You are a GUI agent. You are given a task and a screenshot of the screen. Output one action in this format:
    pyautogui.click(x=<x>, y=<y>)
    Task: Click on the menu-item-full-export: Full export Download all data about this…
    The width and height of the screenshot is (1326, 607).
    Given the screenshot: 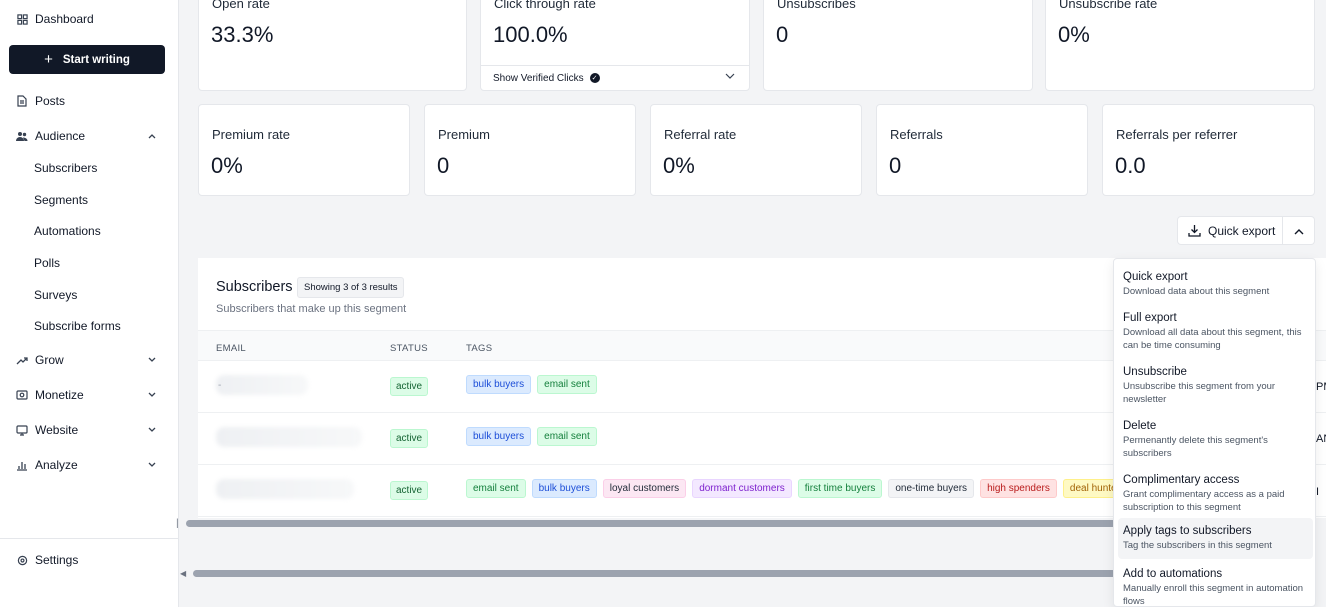 What is the action you would take?
    pyautogui.click(x=1215, y=328)
    